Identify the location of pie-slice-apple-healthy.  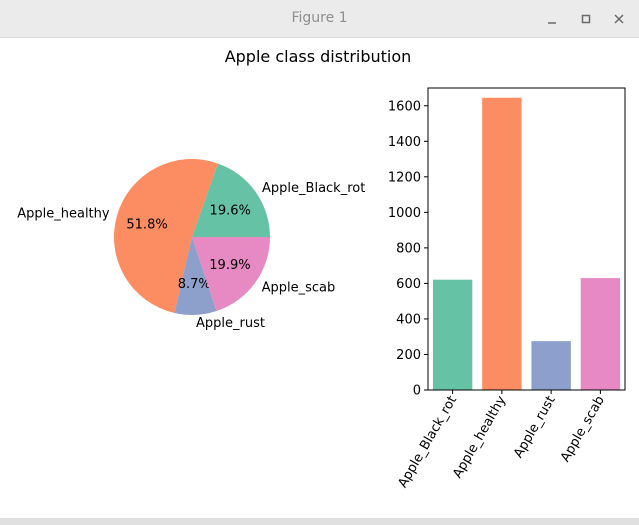
(165, 236).